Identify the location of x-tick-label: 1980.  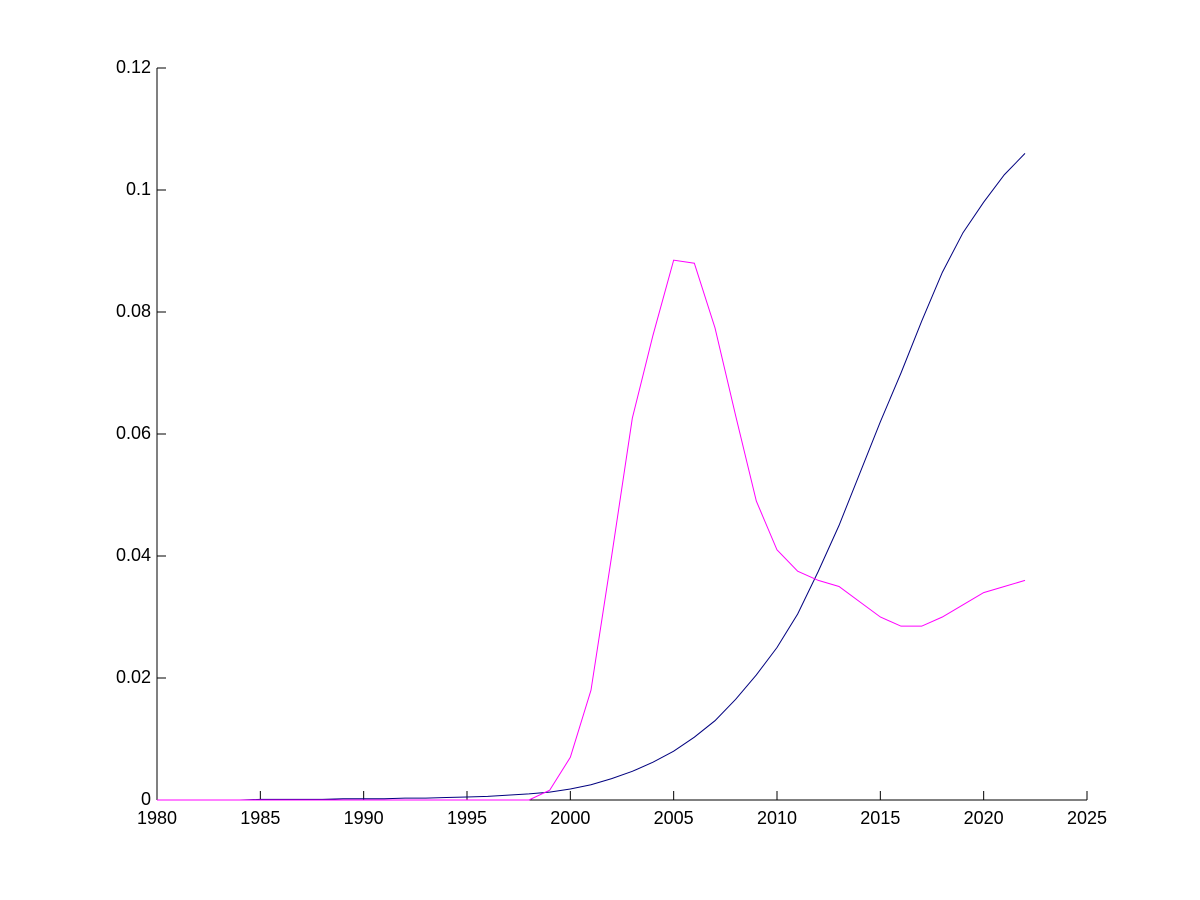
(157, 818).